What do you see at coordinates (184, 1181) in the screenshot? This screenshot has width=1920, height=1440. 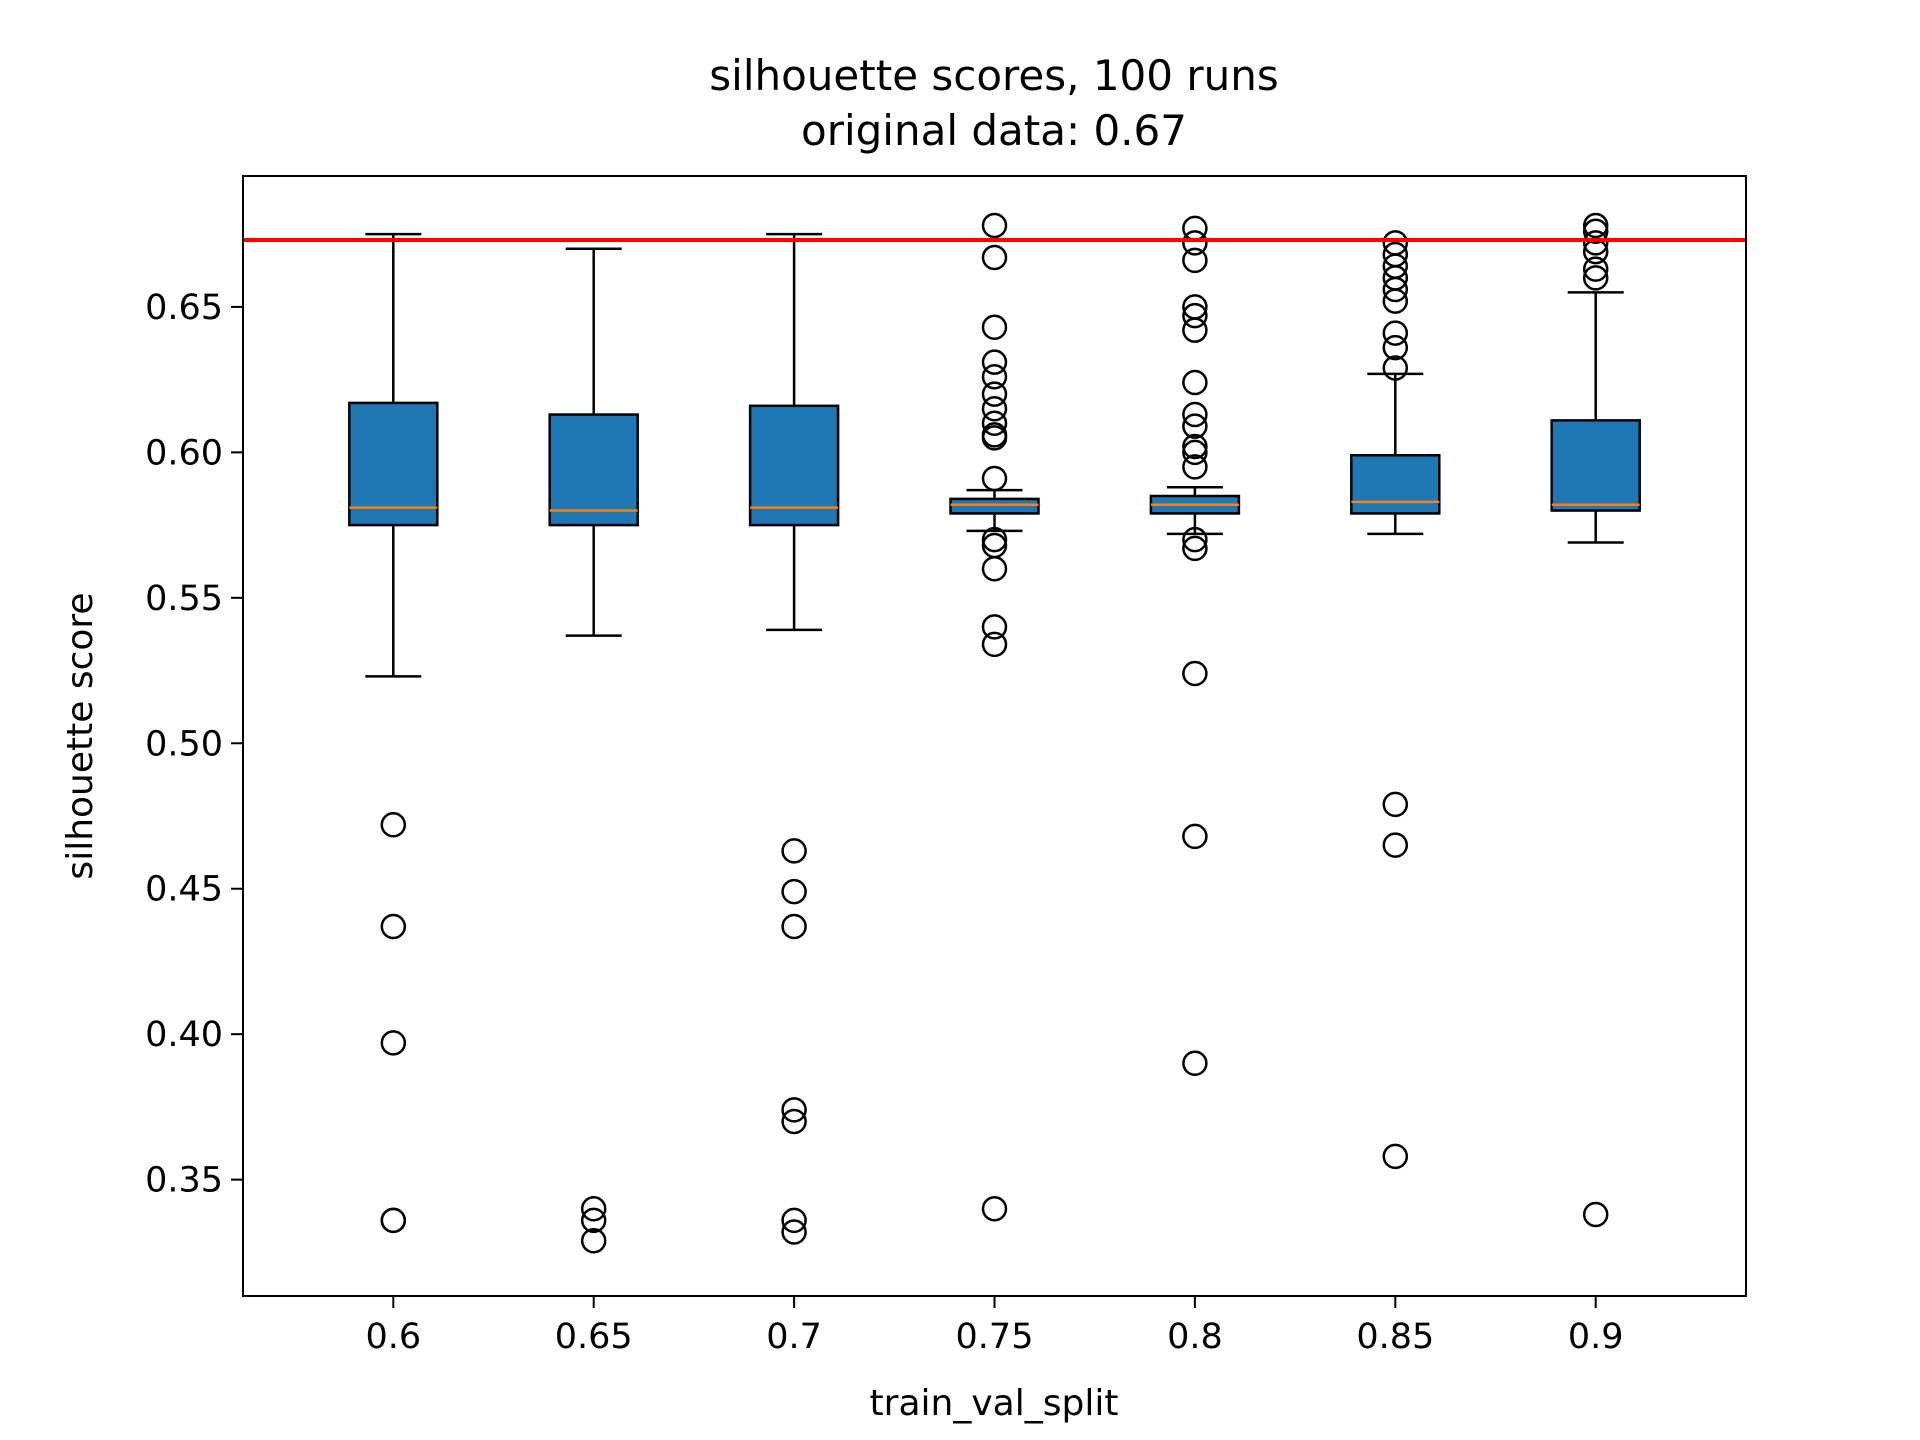 I see `y-tick-label: 0.35` at bounding box center [184, 1181].